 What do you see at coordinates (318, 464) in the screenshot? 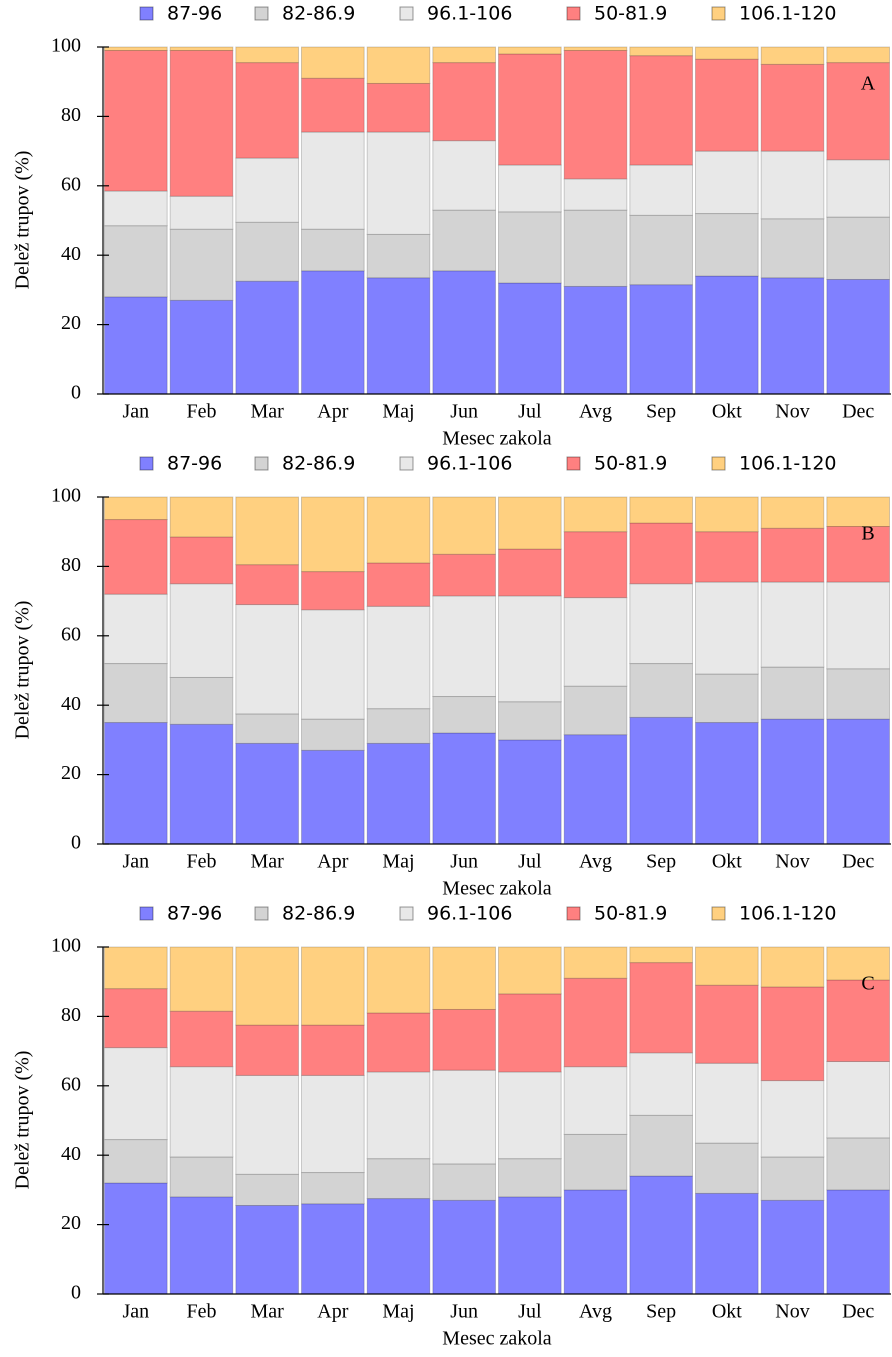
I see `legend-label: 82-86.9` at bounding box center [318, 464].